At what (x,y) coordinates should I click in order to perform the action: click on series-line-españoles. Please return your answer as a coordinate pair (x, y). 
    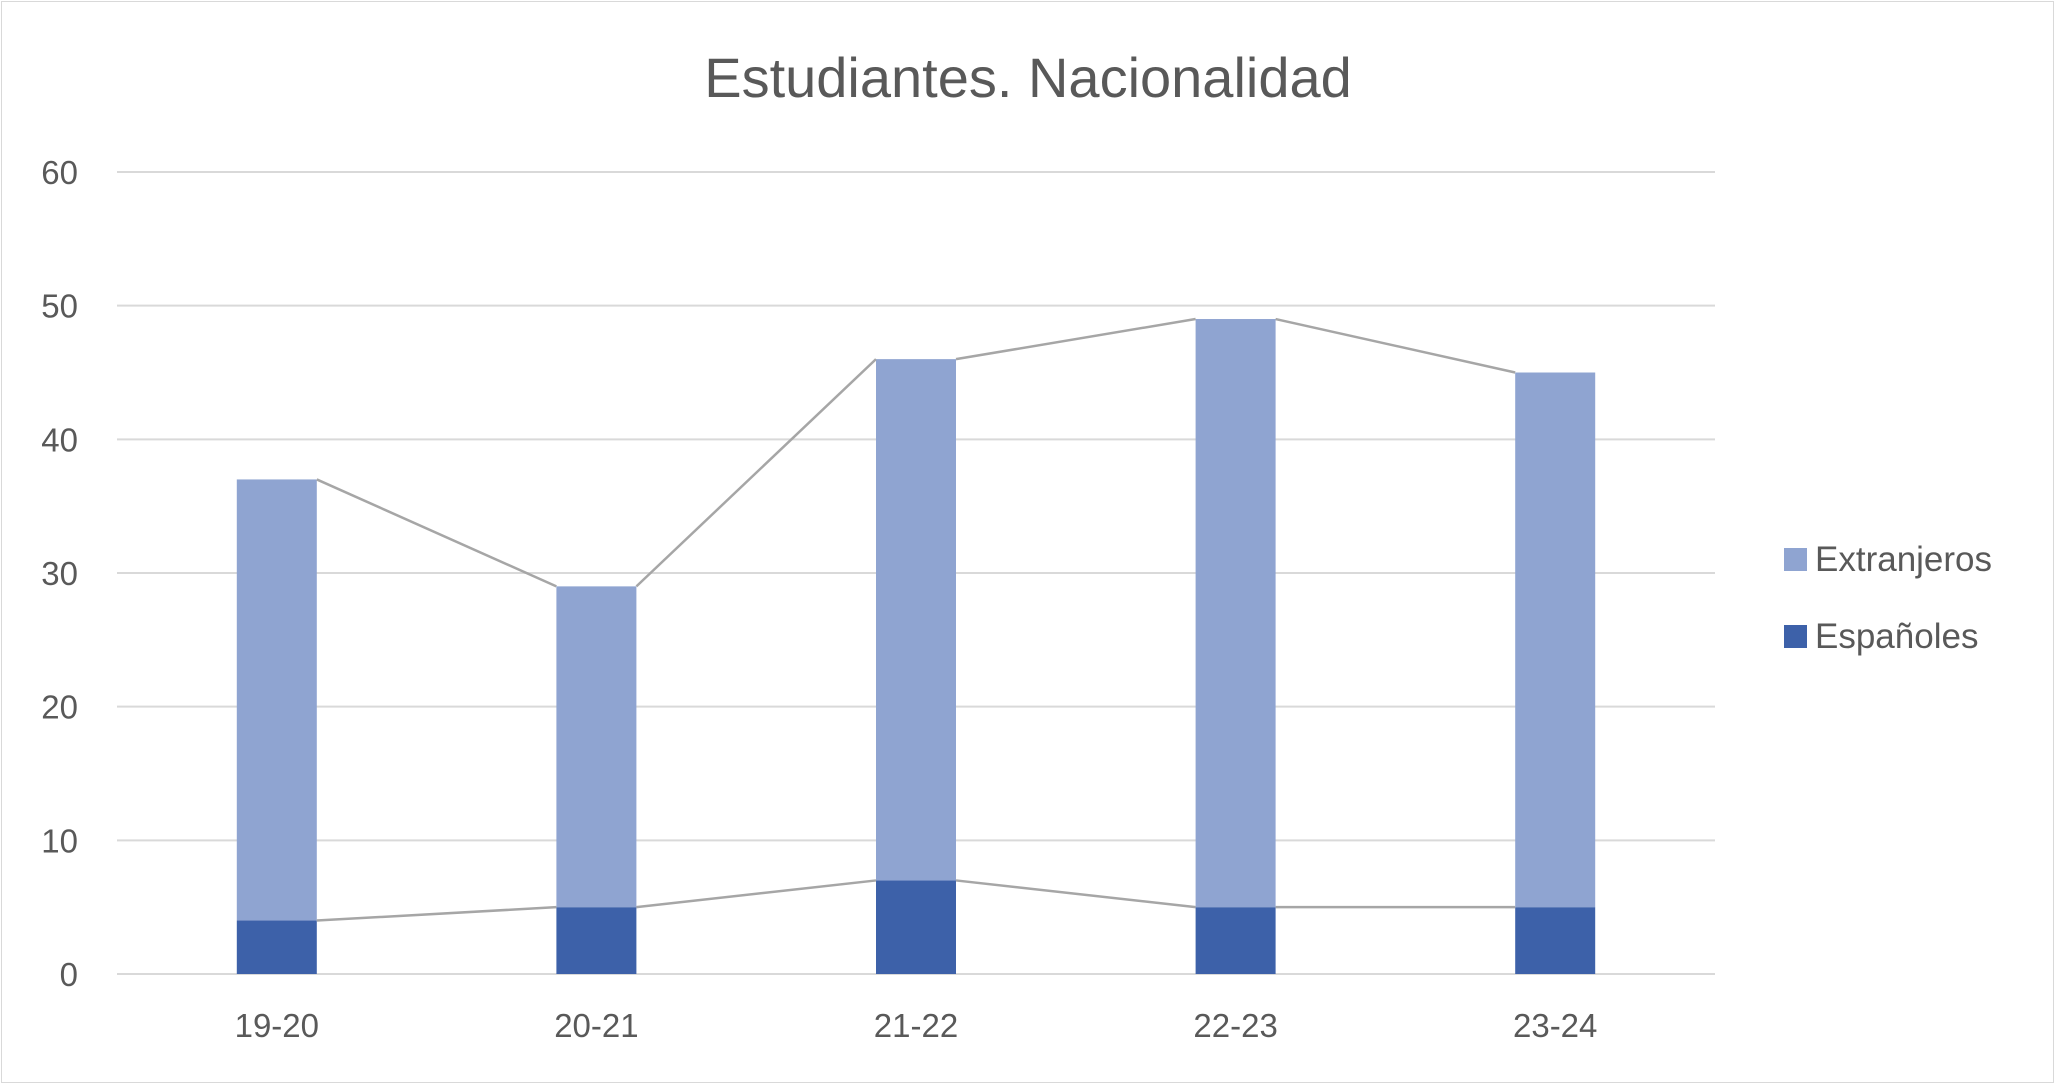
    Looking at the image, I should click on (916, 900).